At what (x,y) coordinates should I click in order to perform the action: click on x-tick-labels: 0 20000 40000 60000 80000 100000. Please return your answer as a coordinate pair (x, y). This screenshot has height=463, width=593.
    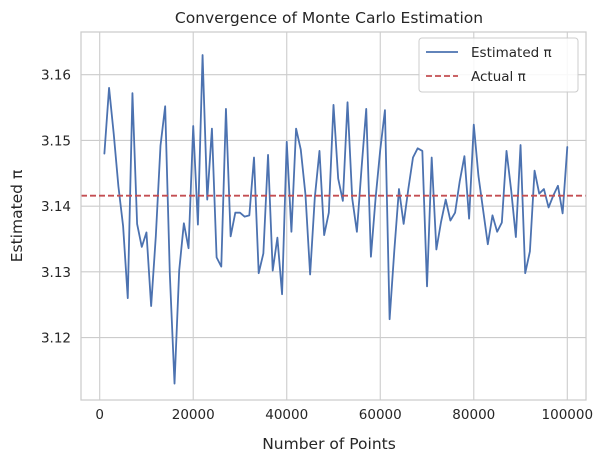
    Looking at the image, I should click on (344, 415).